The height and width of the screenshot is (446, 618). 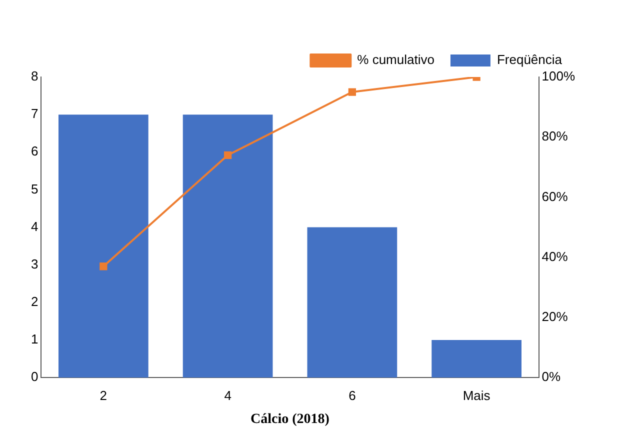 I want to click on y-tick-label: 8, so click(x=34, y=76).